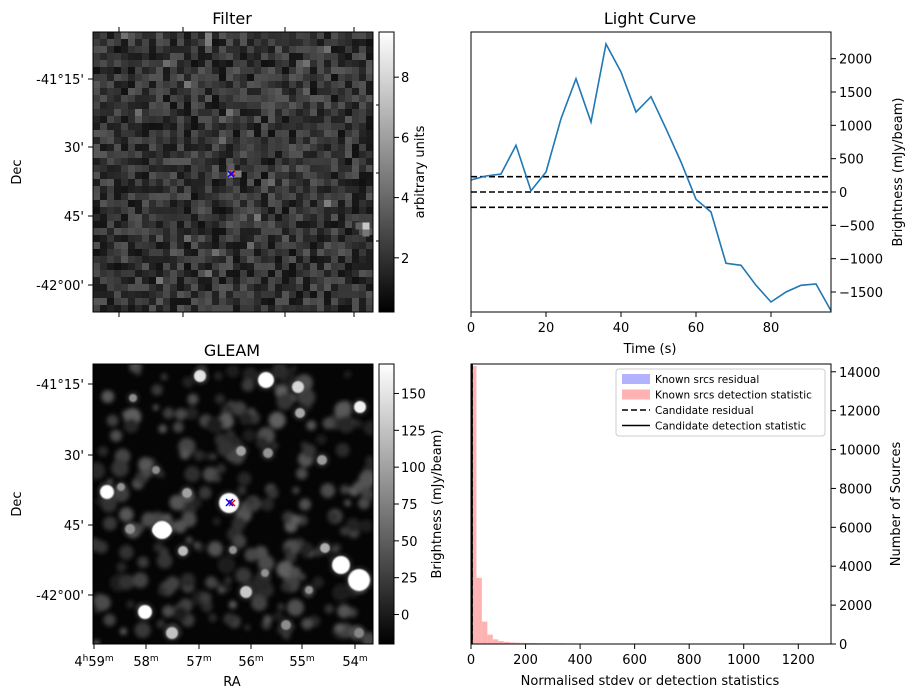 This screenshot has width=916, height=699. I want to click on lightcurve-ytick-label: 2000, so click(855, 60).